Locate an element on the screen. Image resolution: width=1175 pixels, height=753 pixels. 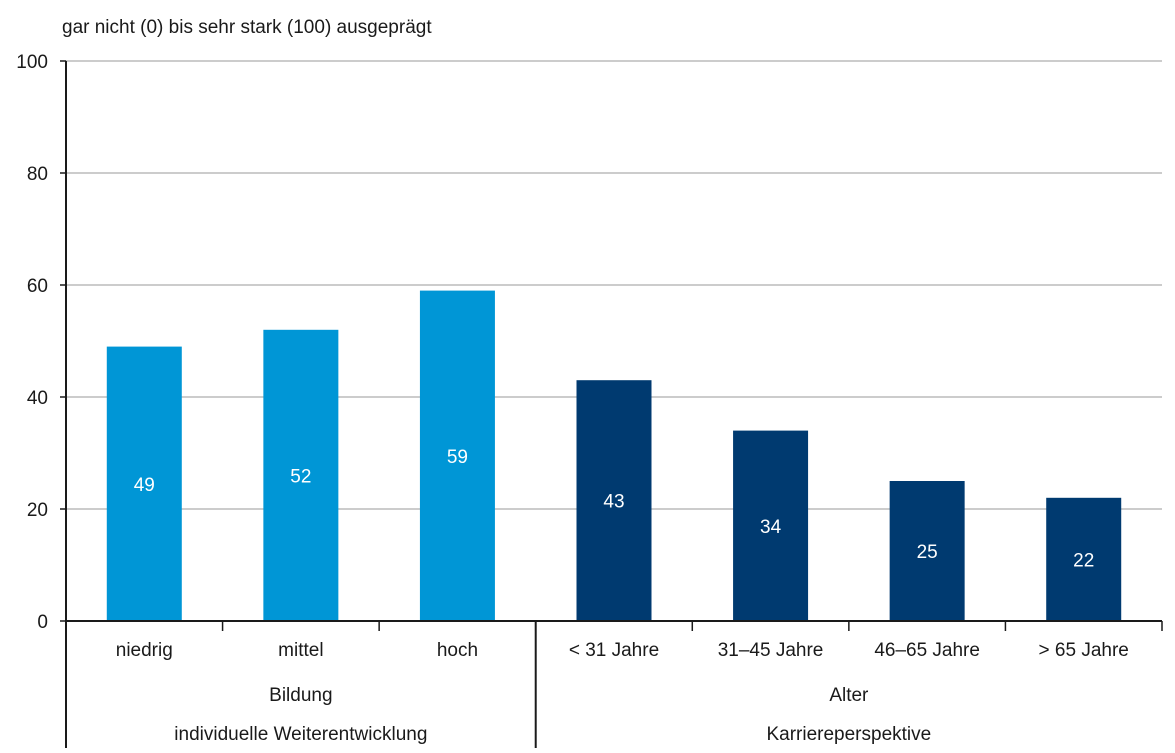
bar-value-label: 52 is located at coordinates (300, 476).